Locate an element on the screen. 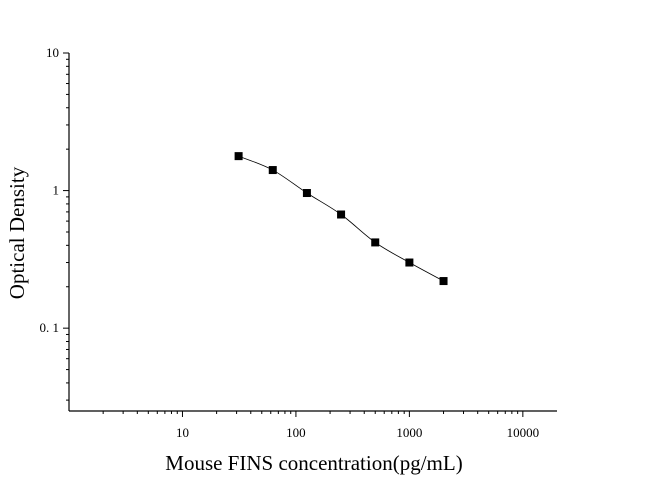  x-axis-title: Mouse FINS concentration(pg/mL) is located at coordinates (313, 463).